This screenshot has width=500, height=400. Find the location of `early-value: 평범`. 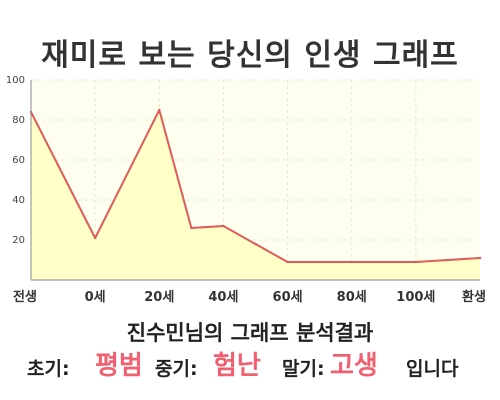

early-value: 평범 is located at coordinates (119, 366).